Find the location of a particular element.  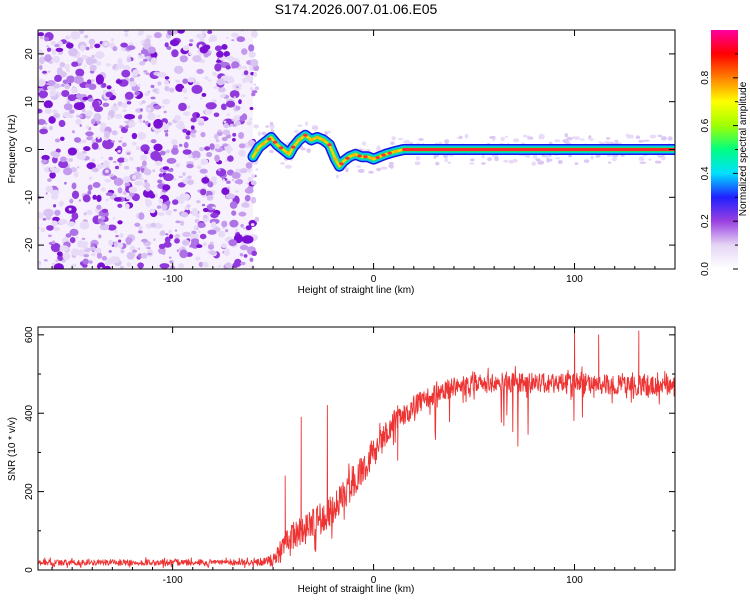

x-tick-label: 100 is located at coordinates (574, 580).